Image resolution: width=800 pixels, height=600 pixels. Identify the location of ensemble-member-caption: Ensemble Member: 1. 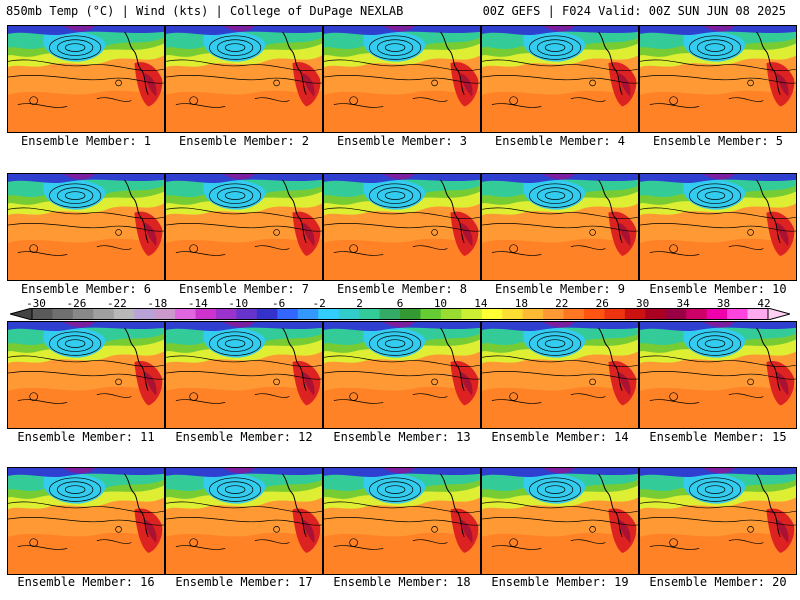
(86, 141).